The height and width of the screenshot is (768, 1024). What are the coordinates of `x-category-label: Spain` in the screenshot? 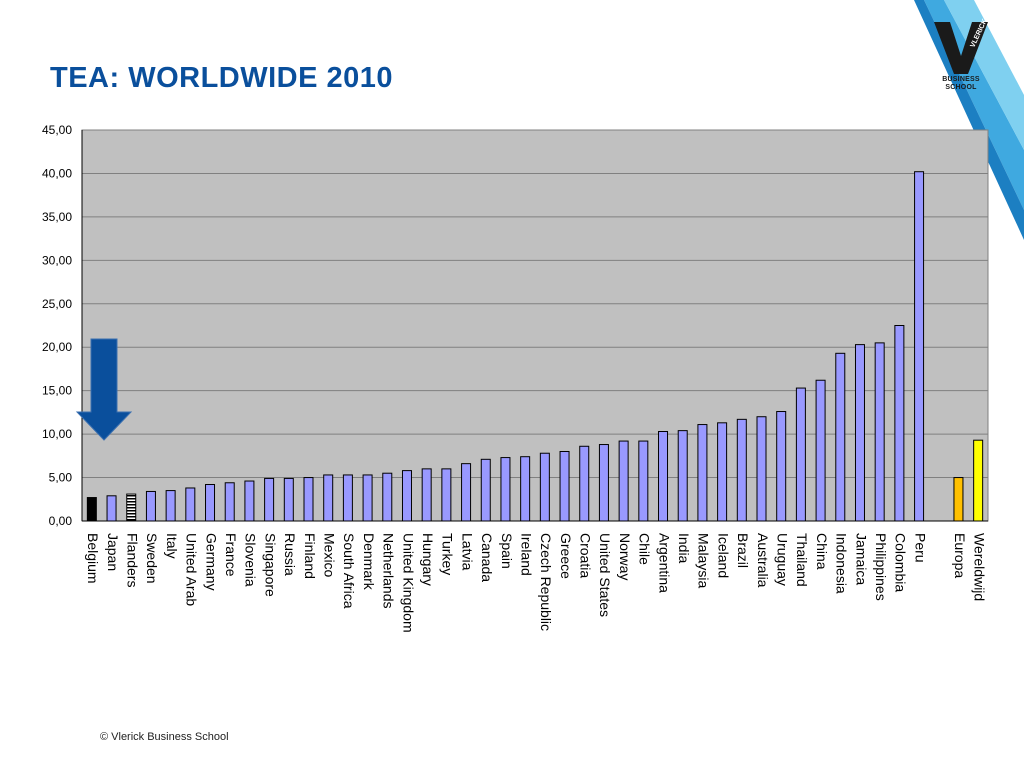 It's located at (507, 551).